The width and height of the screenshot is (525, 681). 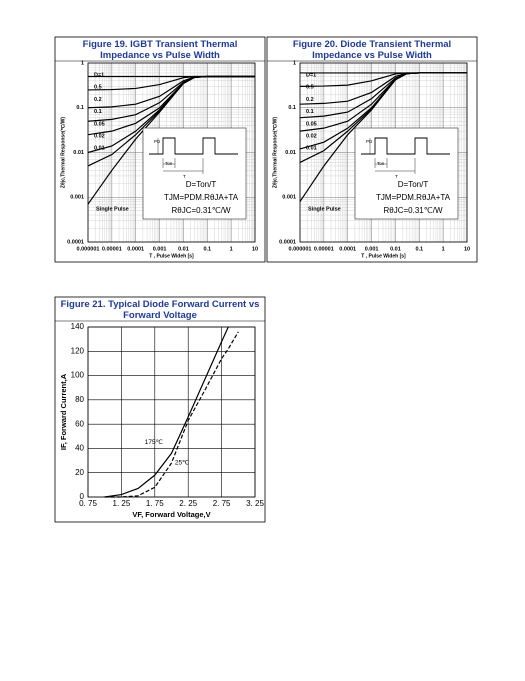 I want to click on y-tick-label: 120, so click(x=78, y=350).